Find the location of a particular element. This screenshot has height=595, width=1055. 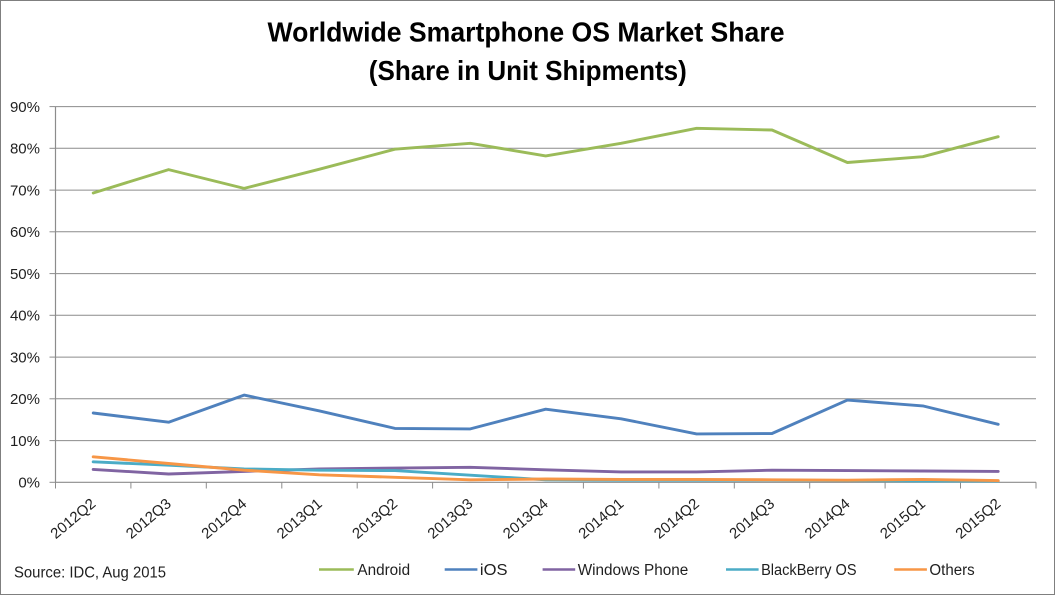

svg-text: 20% is located at coordinates (25, 399).